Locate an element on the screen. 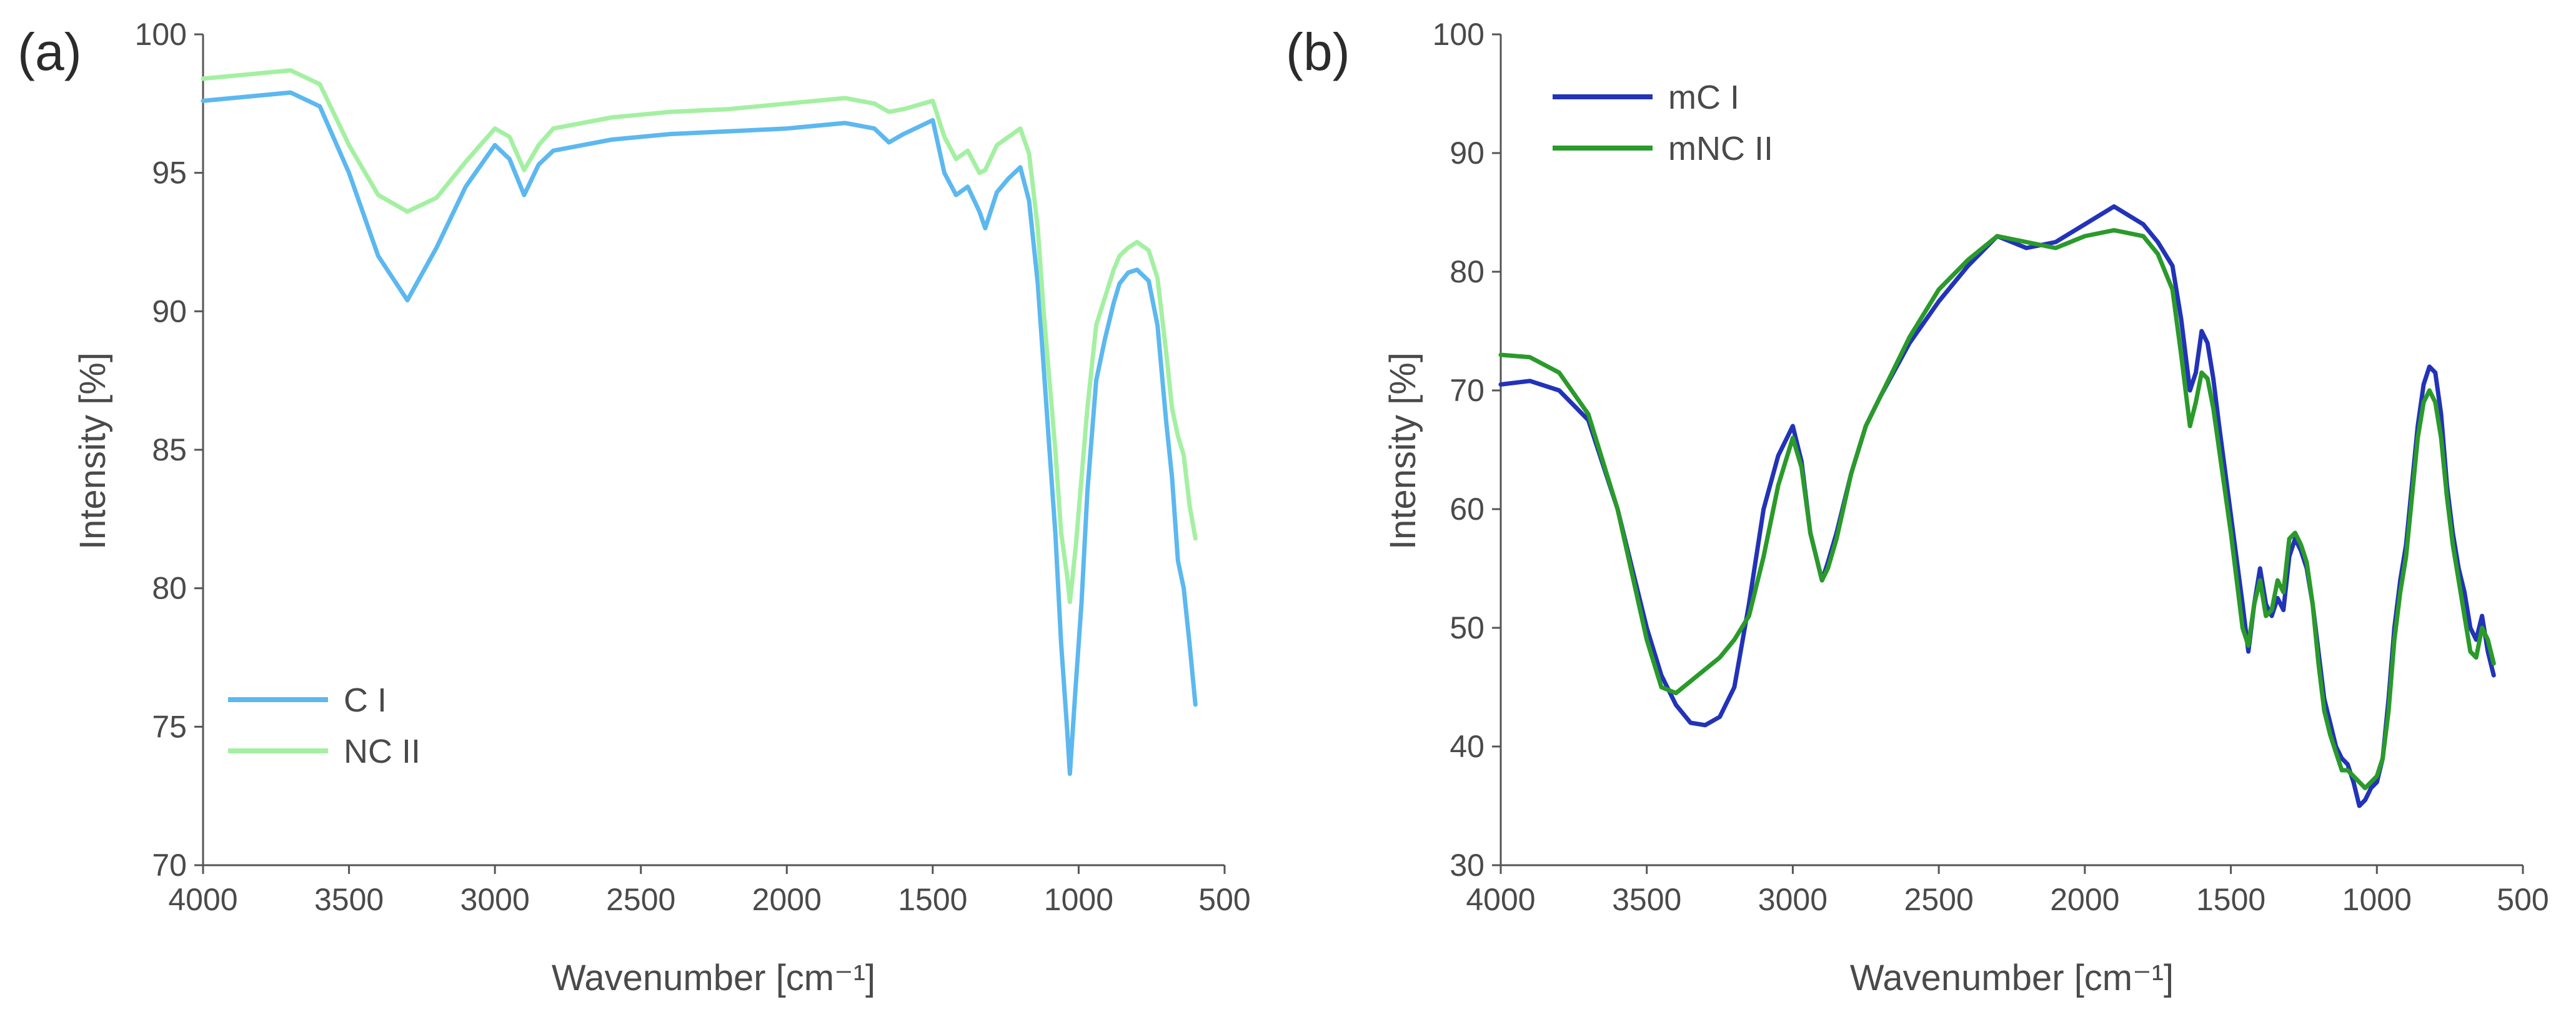 The height and width of the screenshot is (1012, 2576). panel-a-x-tick-label: 4000 is located at coordinates (203, 899).